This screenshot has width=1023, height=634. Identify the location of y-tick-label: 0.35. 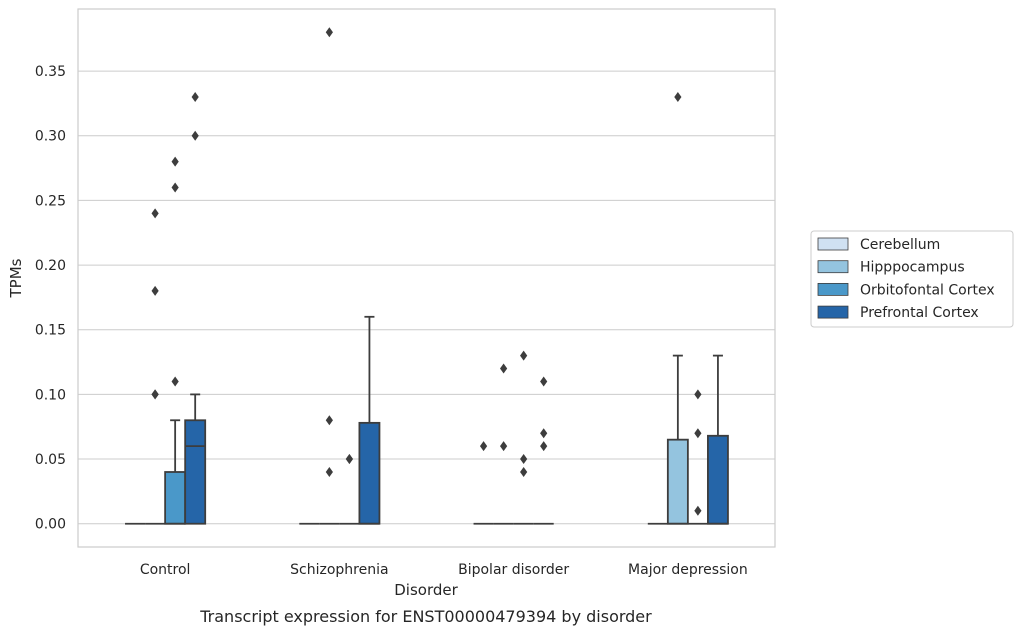
(50, 72).